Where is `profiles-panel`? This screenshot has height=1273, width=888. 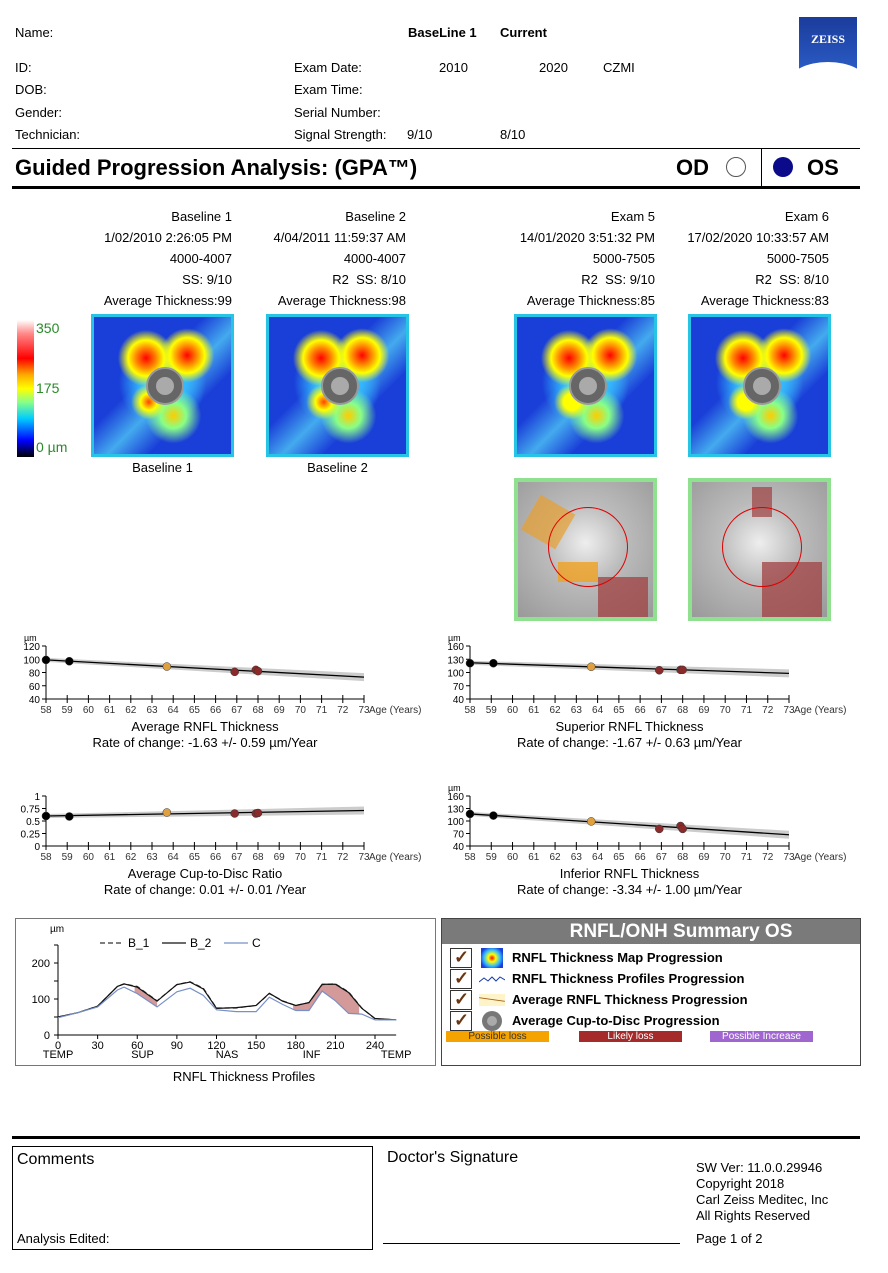
profiles-panel is located at coordinates (225, 992).